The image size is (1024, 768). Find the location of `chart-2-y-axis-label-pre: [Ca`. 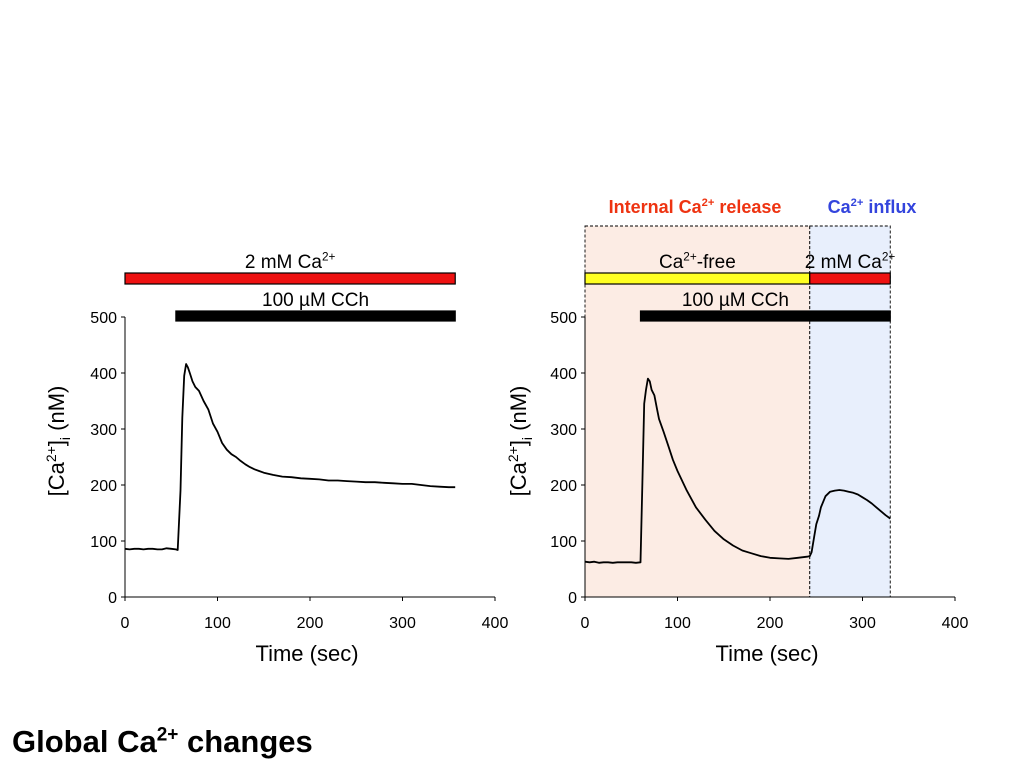

chart-2-y-axis-label-pre: [Ca is located at coordinates (518, 478).